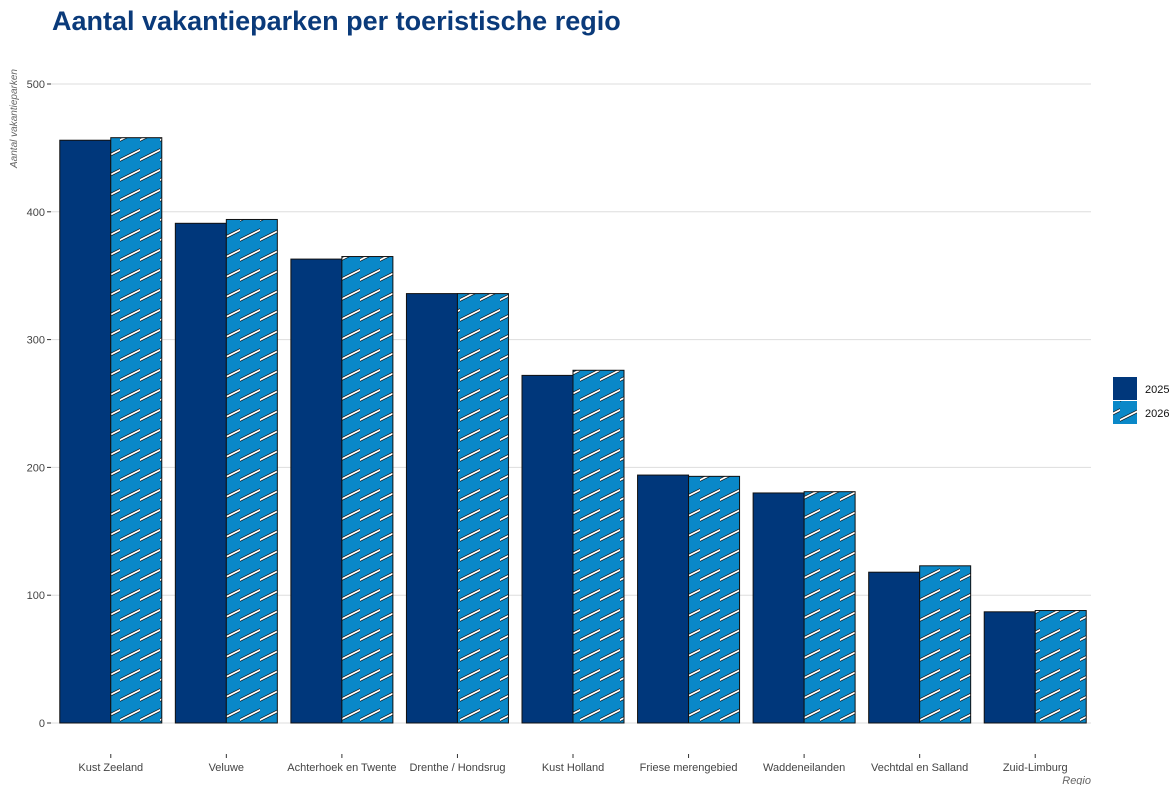  I want to click on bar-waddeneilanden-2026, so click(829, 607).